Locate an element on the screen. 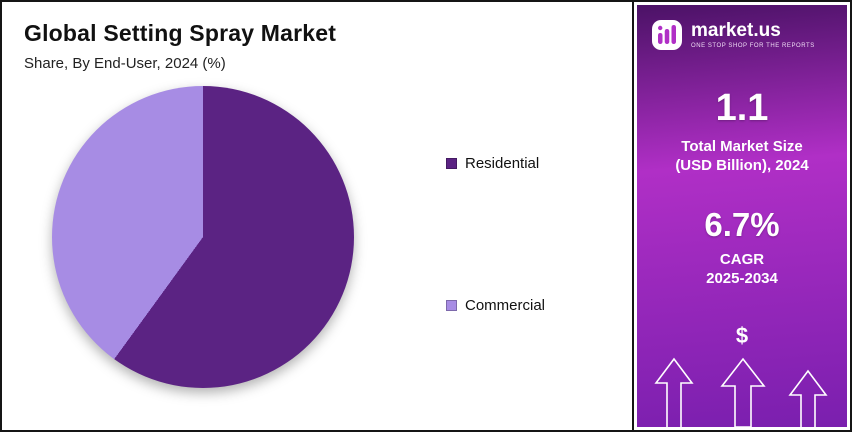 Image resolution: width=852 pixels, height=432 pixels. brand-text: market.us ONE STOP SHOP FOR THE REPORTS is located at coordinates (753, 35).